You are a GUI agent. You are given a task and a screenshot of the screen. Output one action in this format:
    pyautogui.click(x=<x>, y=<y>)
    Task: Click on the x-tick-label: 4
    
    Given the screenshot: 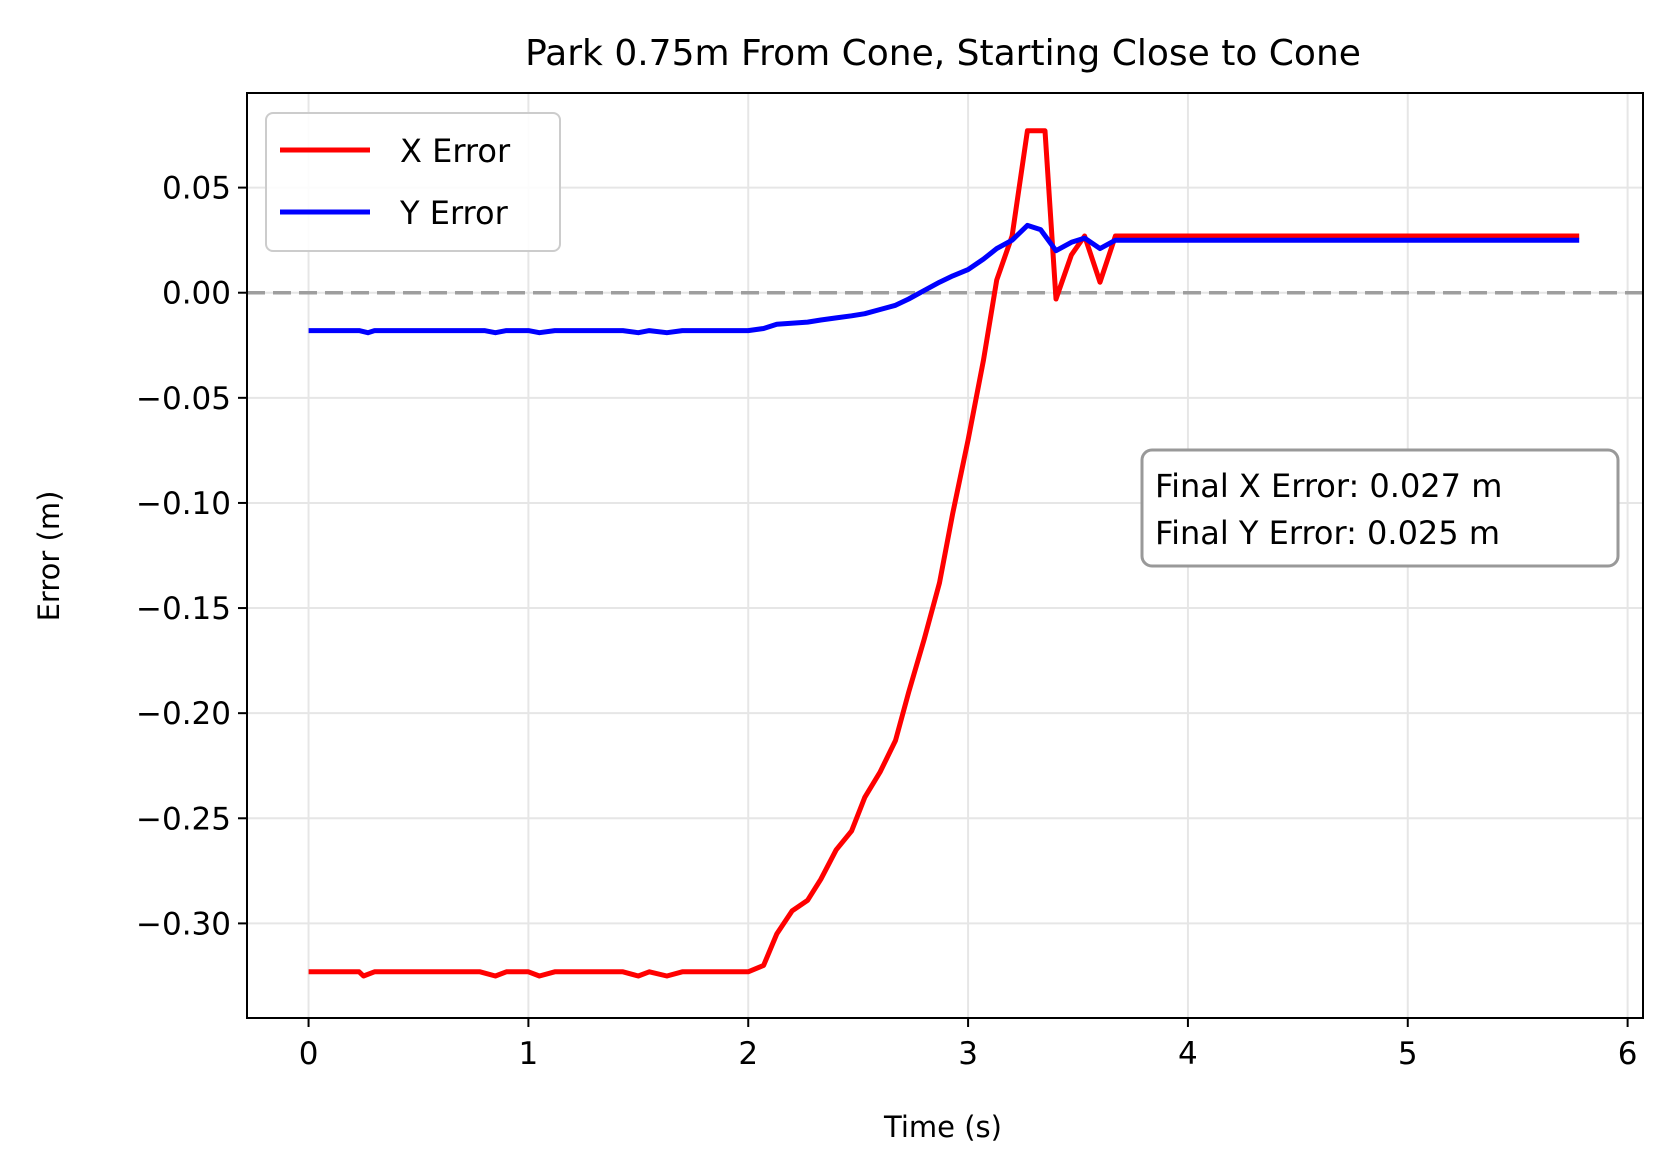 What is the action you would take?
    pyautogui.click(x=1188, y=1054)
    